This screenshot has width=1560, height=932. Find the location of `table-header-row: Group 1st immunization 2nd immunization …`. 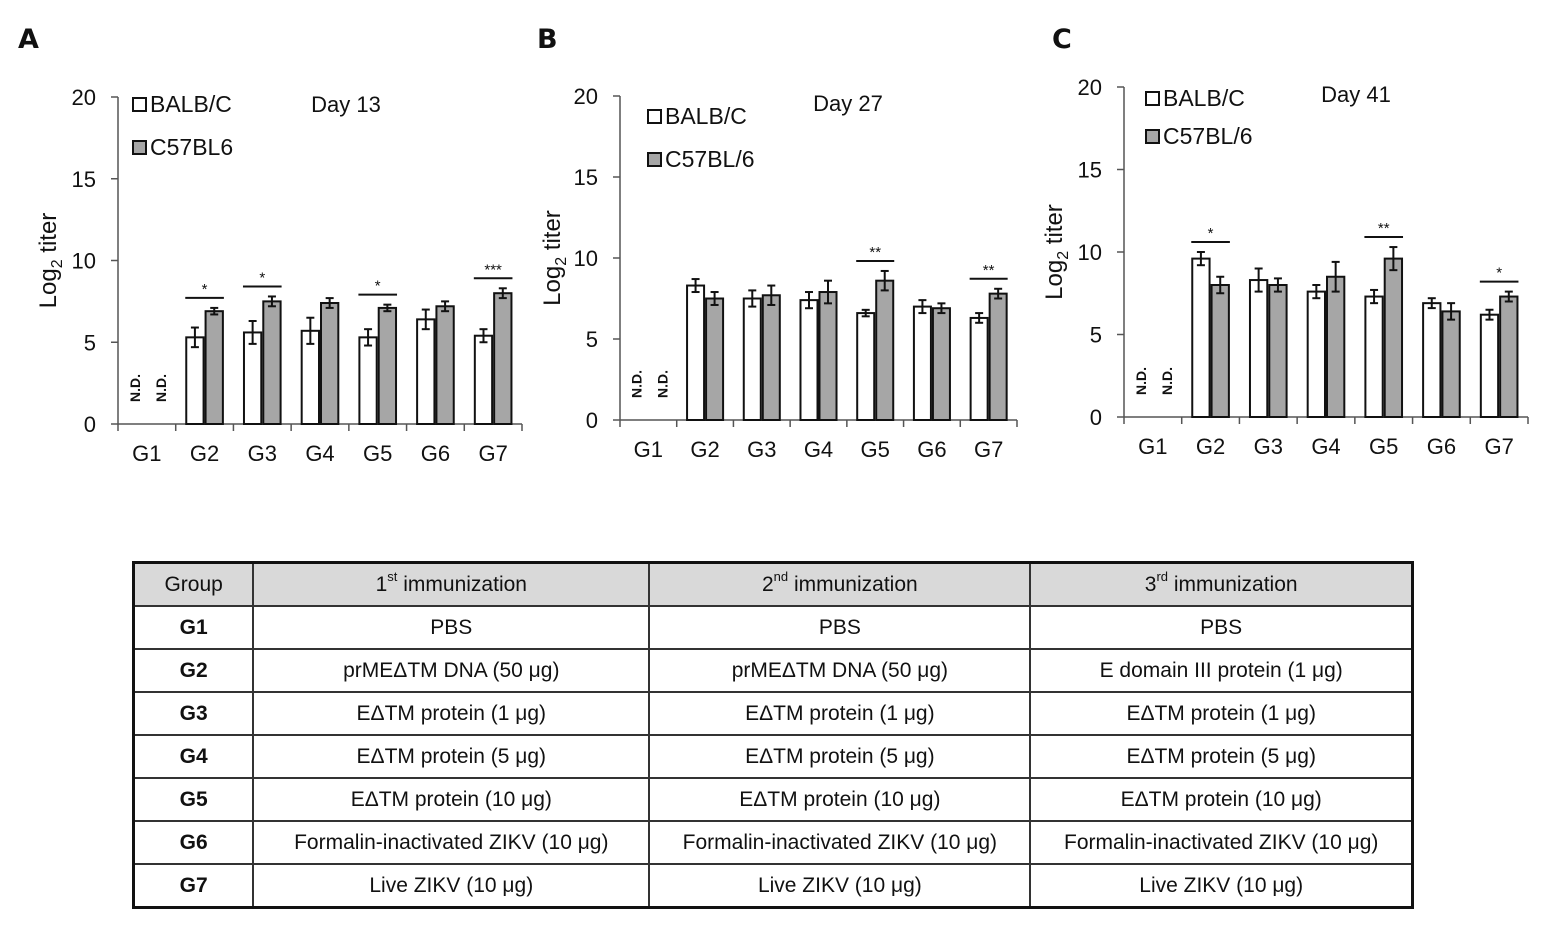

table-header-row: Group 1st immunization 2nd immunization … is located at coordinates (773, 584).